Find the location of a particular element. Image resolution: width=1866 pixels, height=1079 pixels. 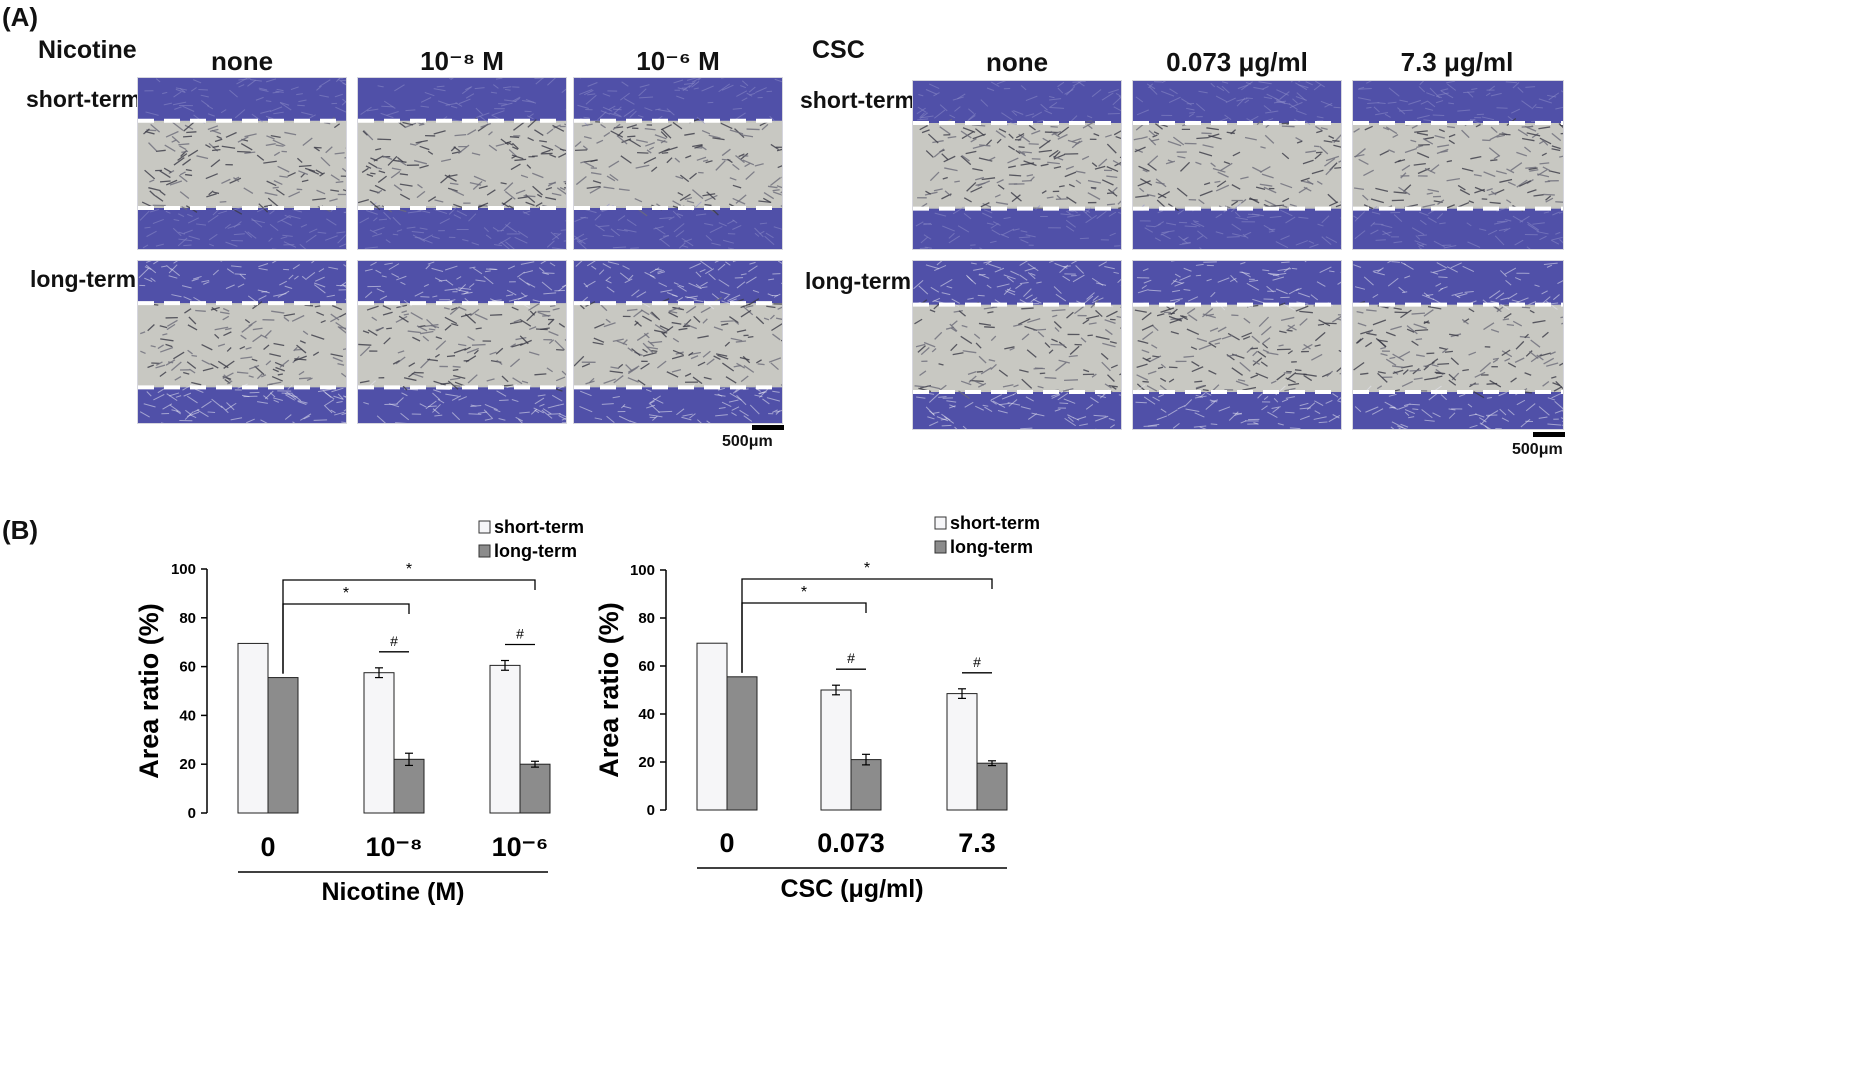

csc-col-header-73: 7.3 μg/ml is located at coordinates (1457, 62).